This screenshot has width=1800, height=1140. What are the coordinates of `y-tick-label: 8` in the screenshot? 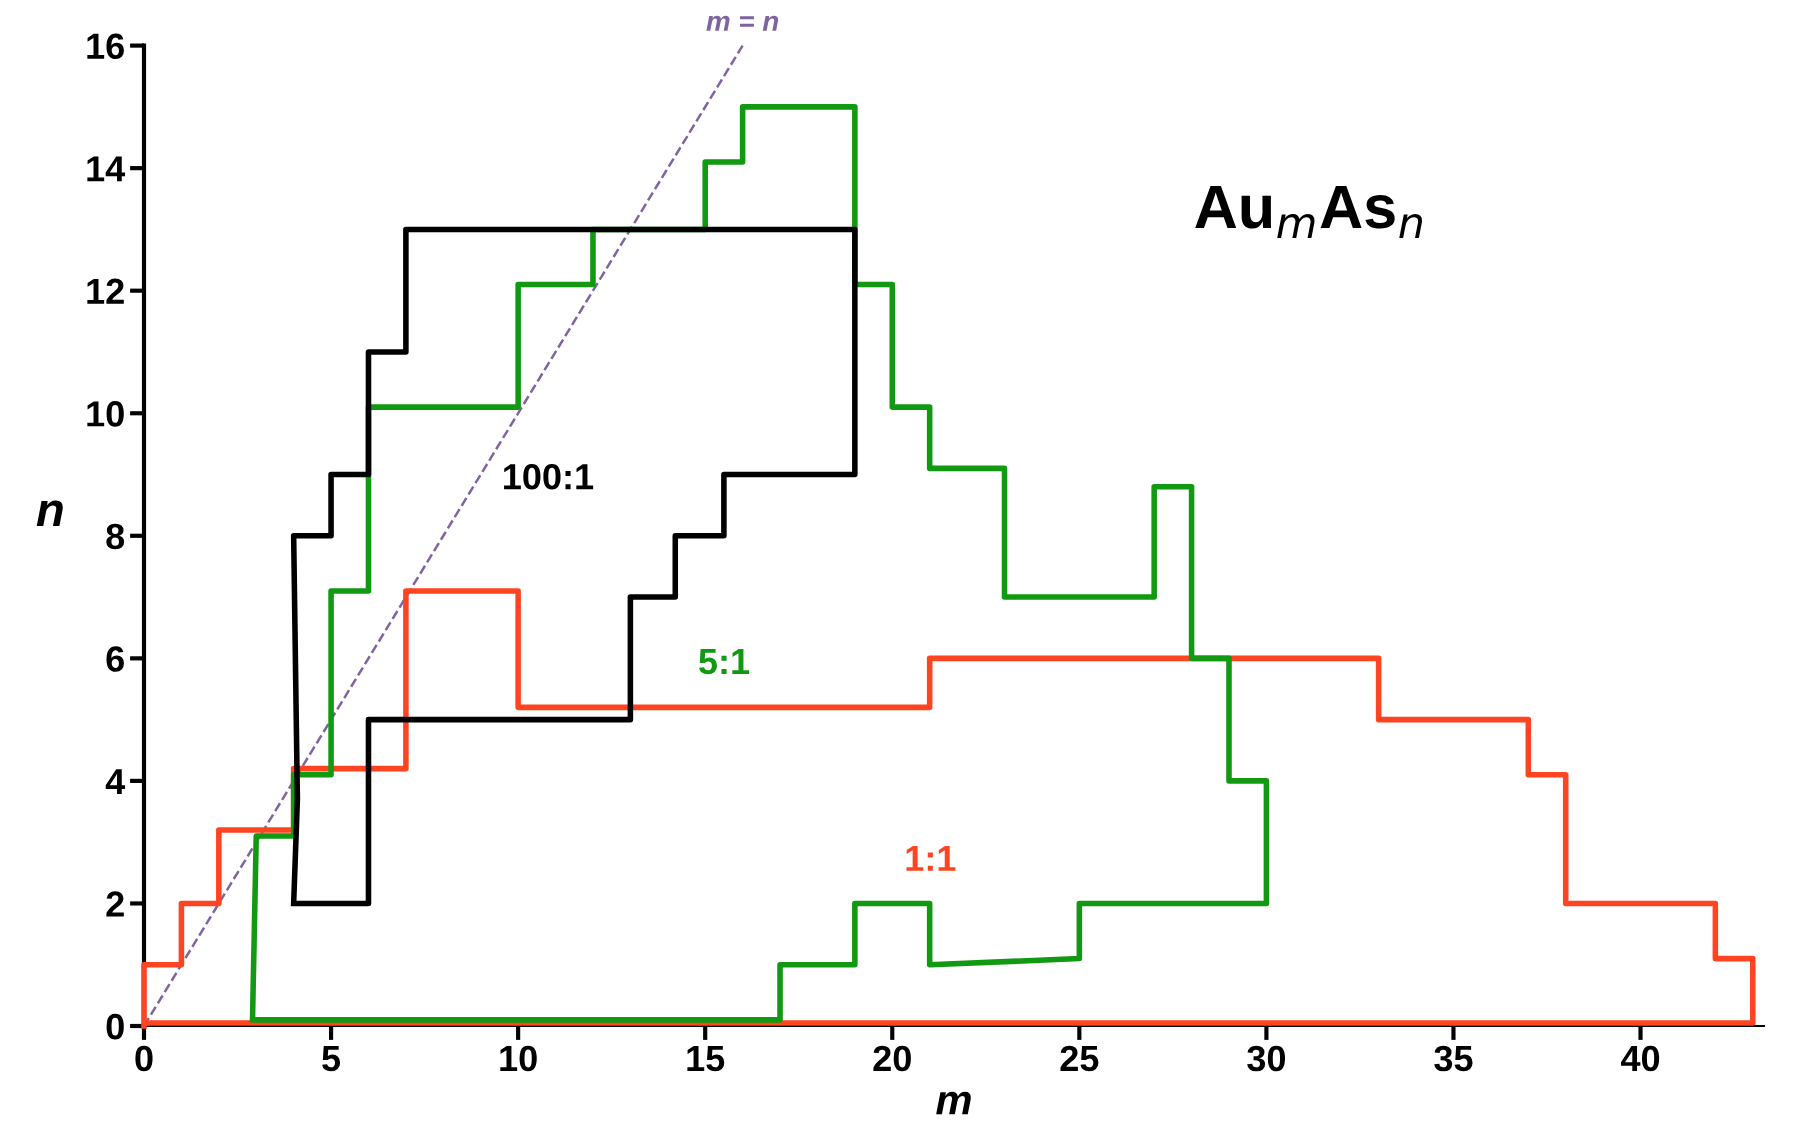 It's located at (115, 536).